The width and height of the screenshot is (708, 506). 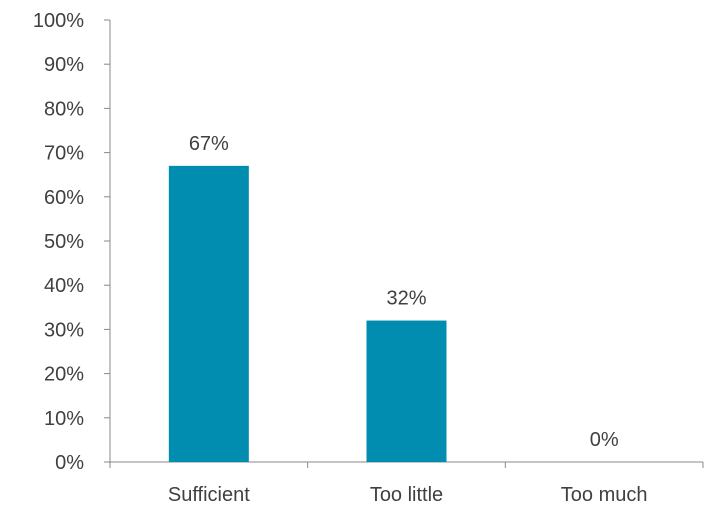 I want to click on x-category-label: Too much, so click(x=604, y=495).